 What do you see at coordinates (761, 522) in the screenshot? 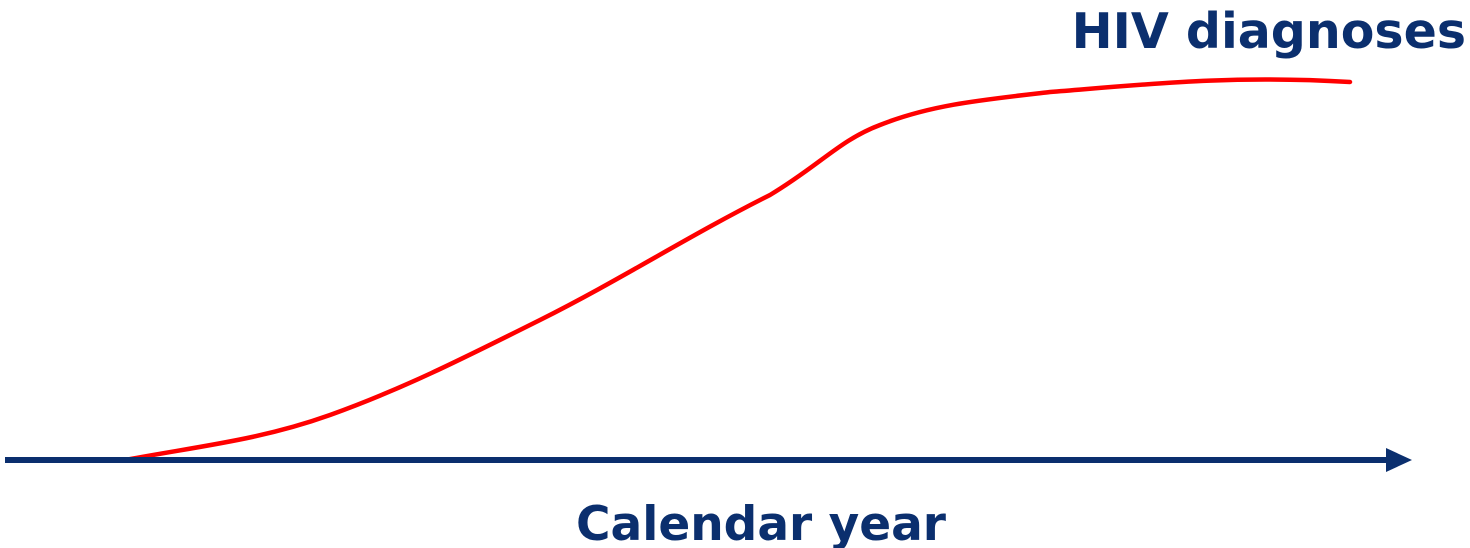
I see `x-axis-label: Calendar year` at bounding box center [761, 522].